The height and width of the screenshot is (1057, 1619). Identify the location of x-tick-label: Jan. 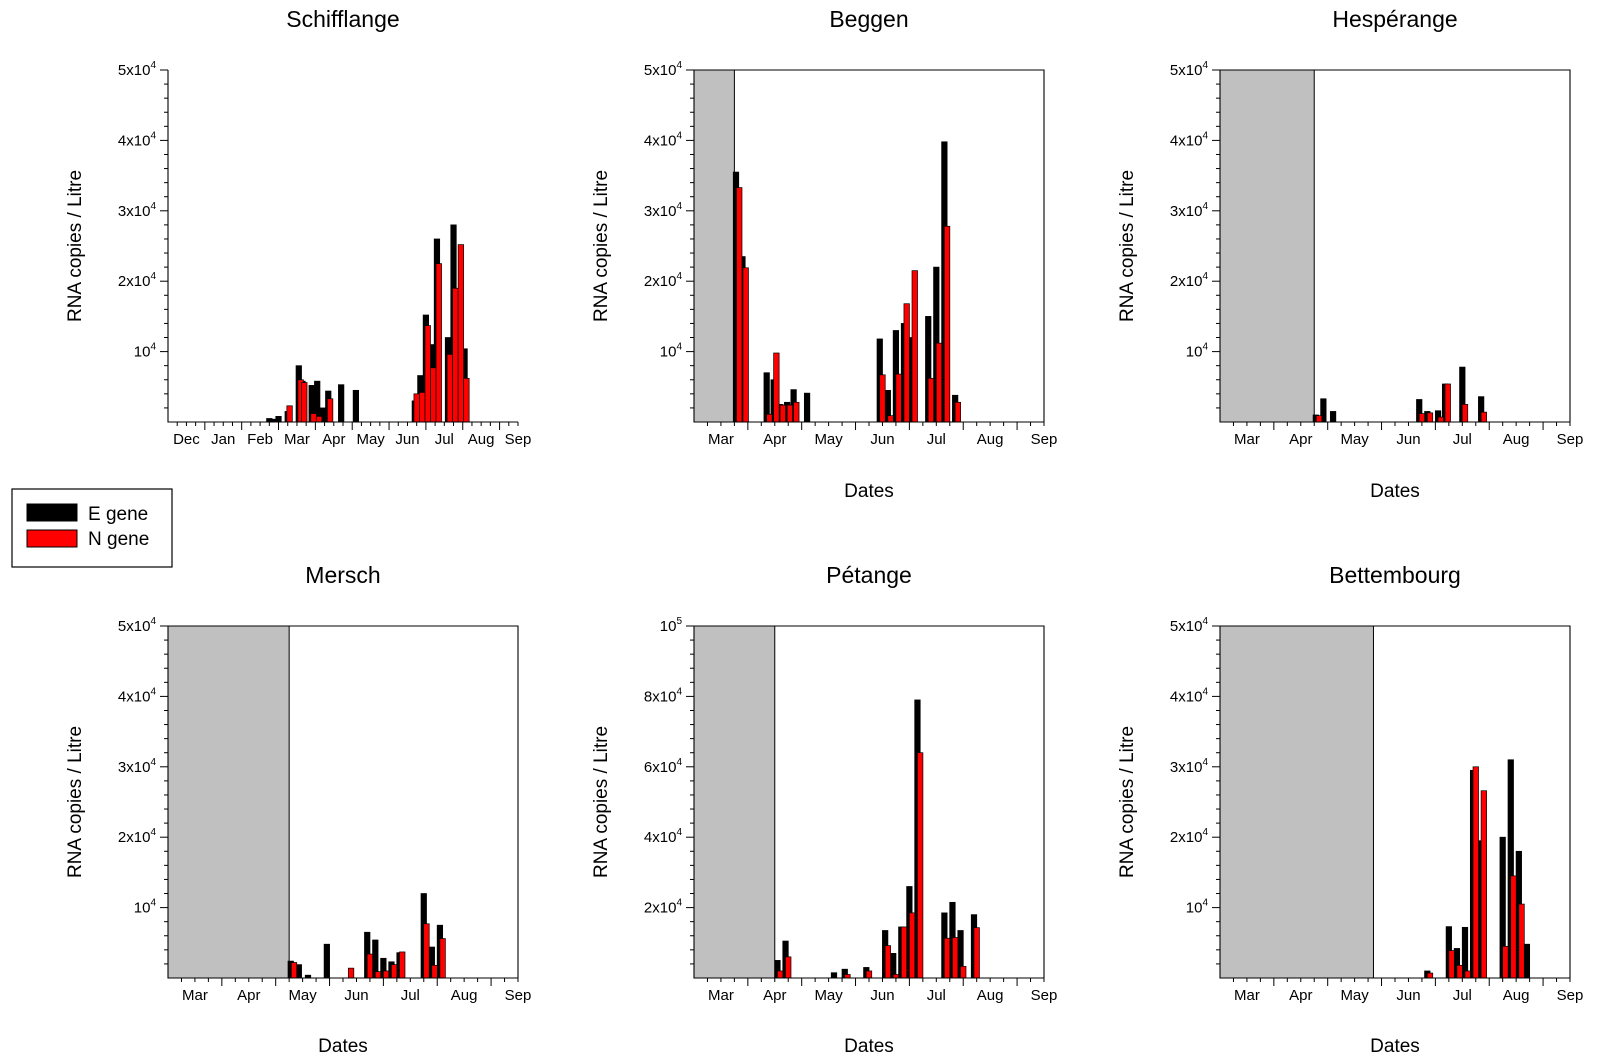
(223, 439).